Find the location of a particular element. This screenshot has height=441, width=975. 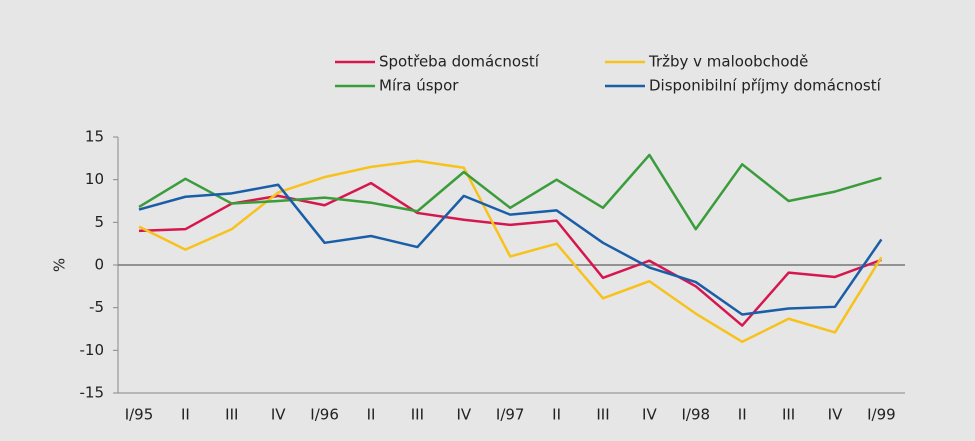

y-tick-label: 15 is located at coordinates (94, 137).